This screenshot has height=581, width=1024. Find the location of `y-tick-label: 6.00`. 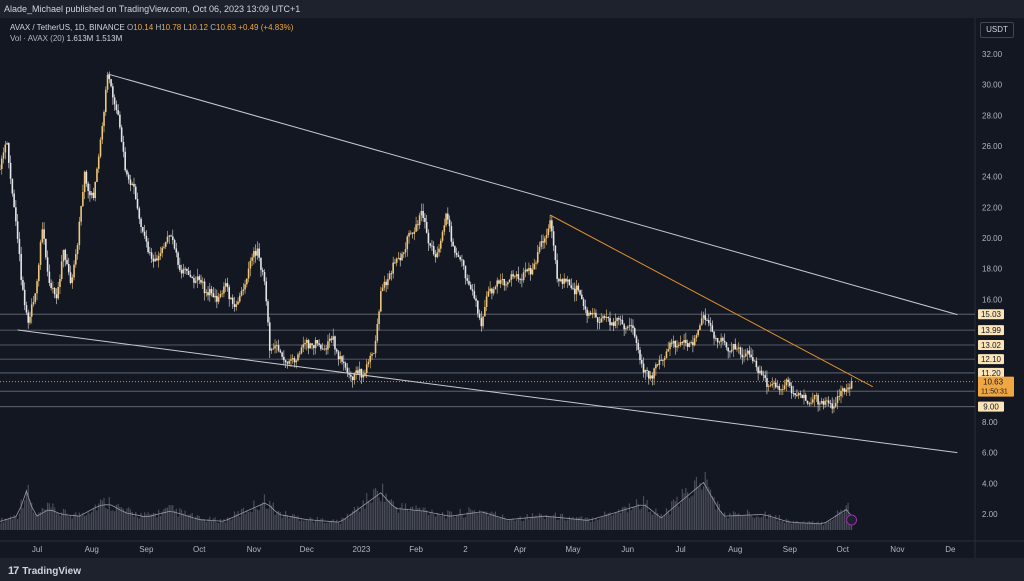

y-tick-label: 6.00 is located at coordinates (990, 453).